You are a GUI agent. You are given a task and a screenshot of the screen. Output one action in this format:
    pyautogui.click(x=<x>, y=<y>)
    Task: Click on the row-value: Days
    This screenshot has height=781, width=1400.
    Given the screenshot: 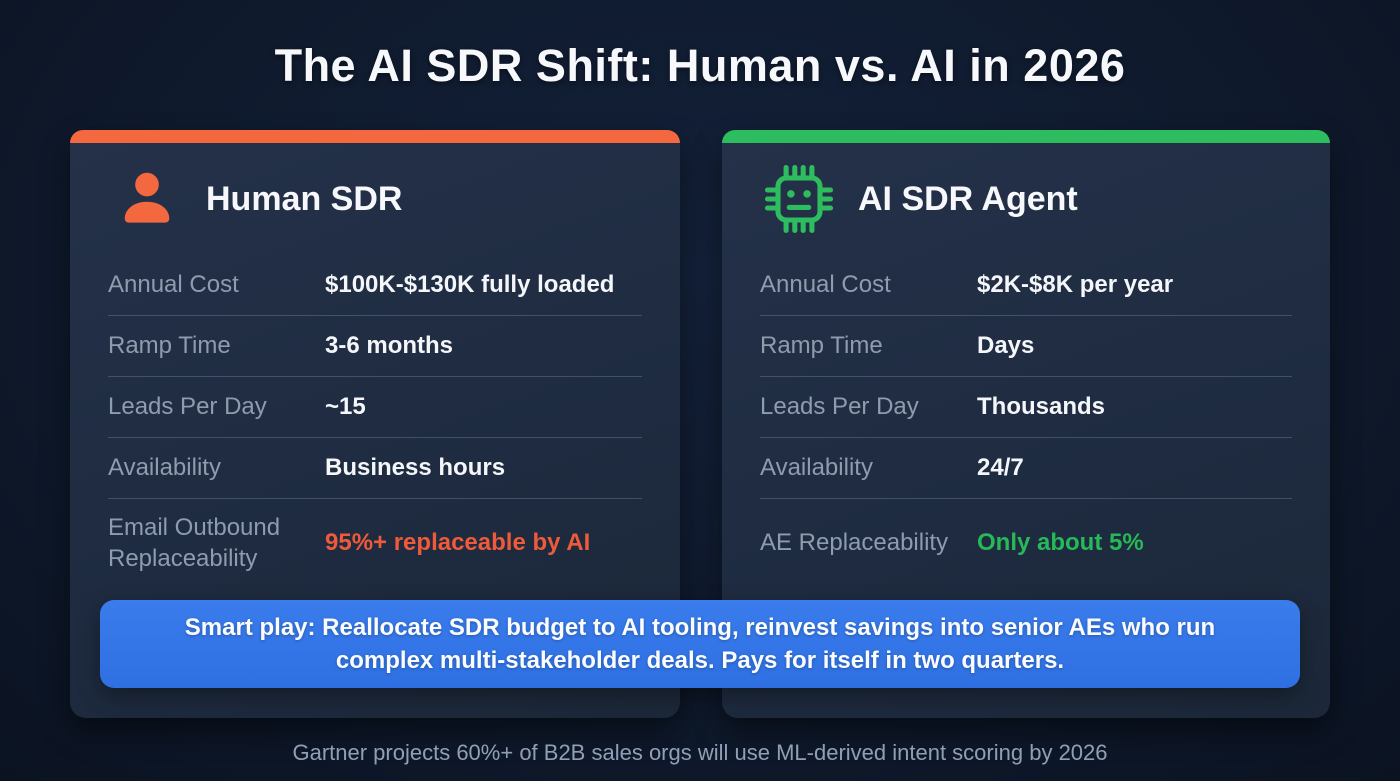 What is the action you would take?
    pyautogui.click(x=1006, y=345)
    